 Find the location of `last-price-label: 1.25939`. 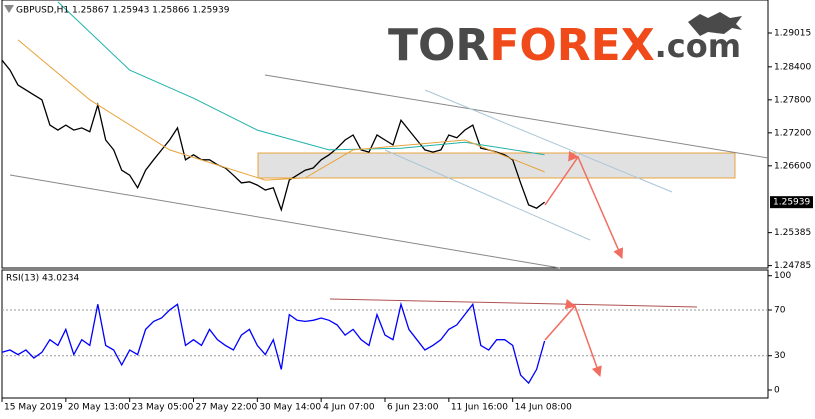

last-price-label: 1.25939 is located at coordinates (791, 203).